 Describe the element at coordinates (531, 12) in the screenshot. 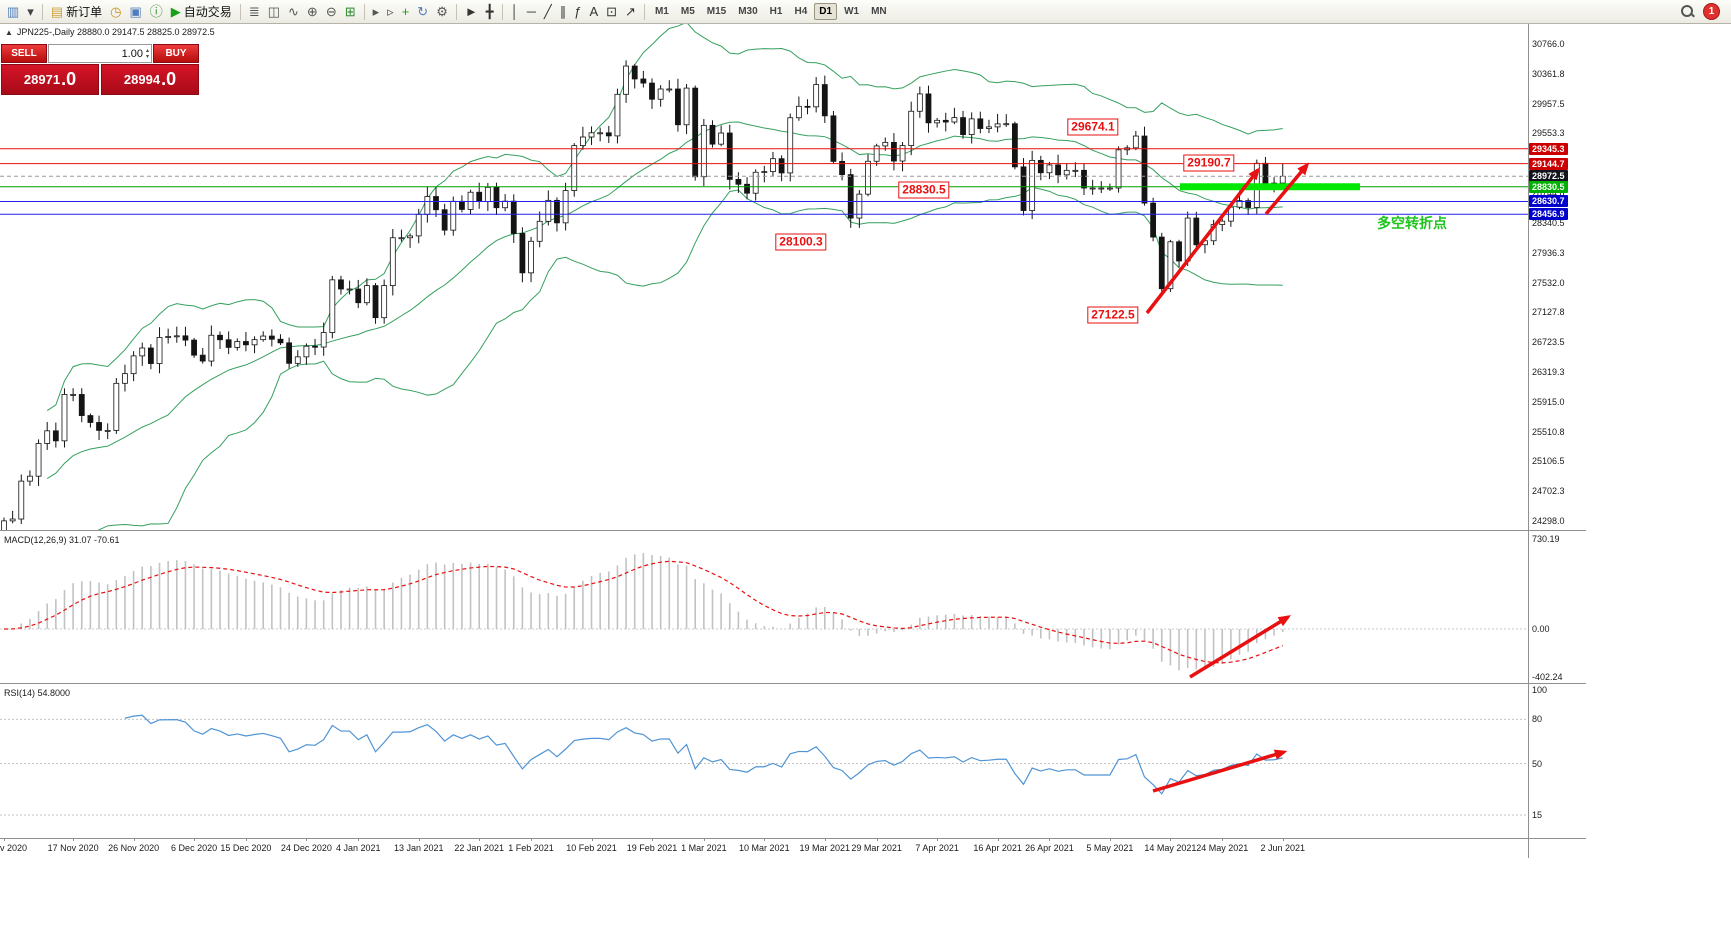

I see `horizontal-line-button: ─` at that location.